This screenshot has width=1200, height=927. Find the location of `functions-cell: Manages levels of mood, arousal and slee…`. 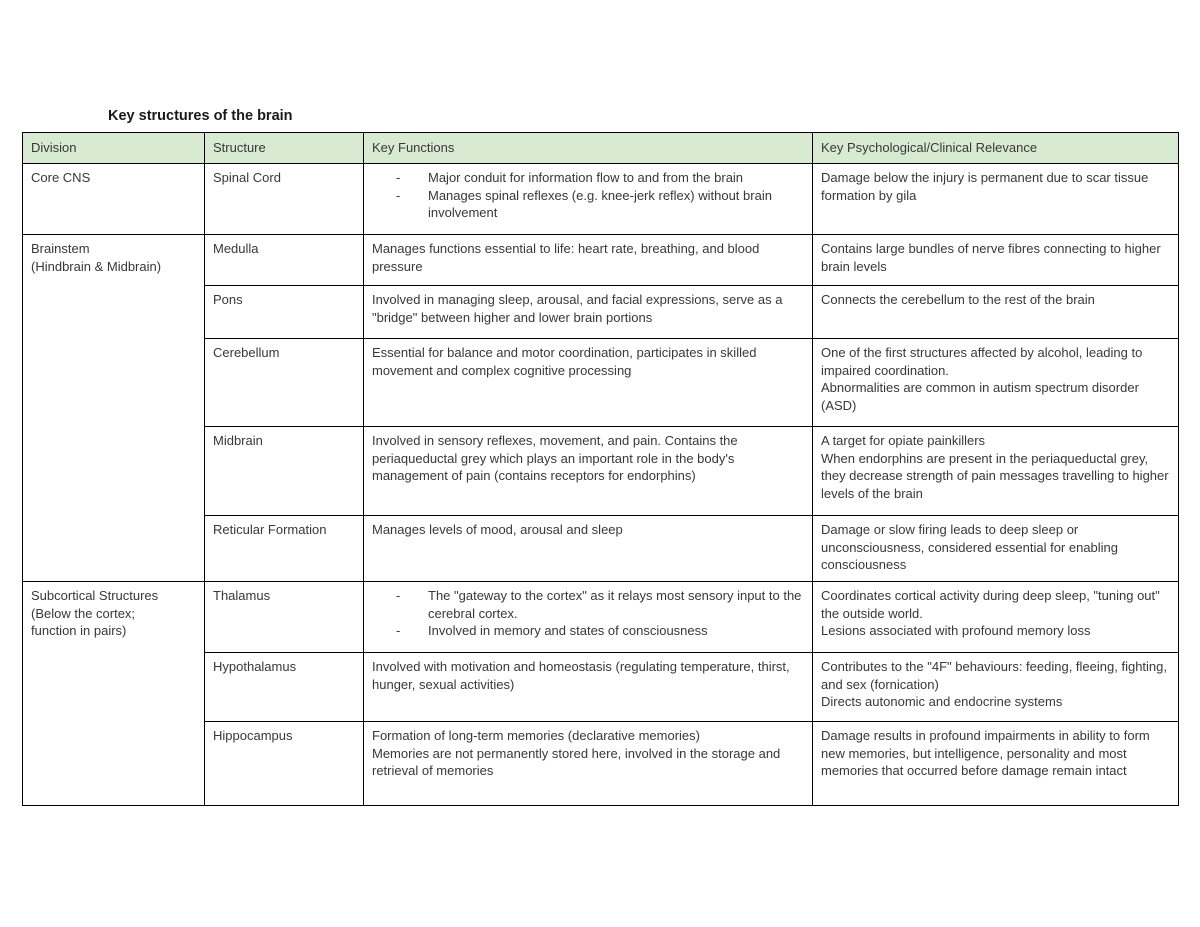

functions-cell: Manages levels of mood, arousal and slee… is located at coordinates (588, 548).